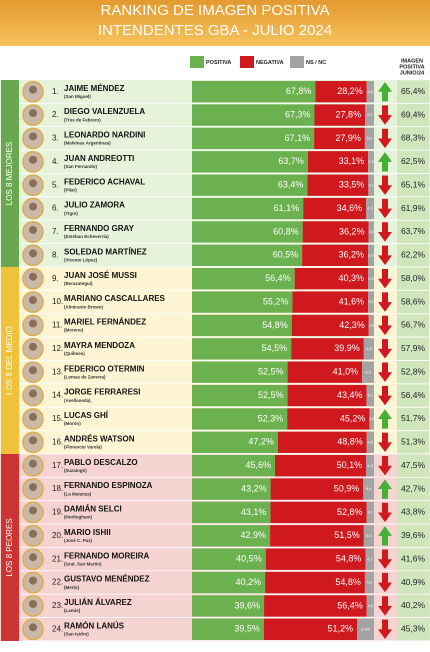 The width and height of the screenshot is (430, 652). I want to click on candidate-name: RAMÓN LANÚS, so click(94, 625).